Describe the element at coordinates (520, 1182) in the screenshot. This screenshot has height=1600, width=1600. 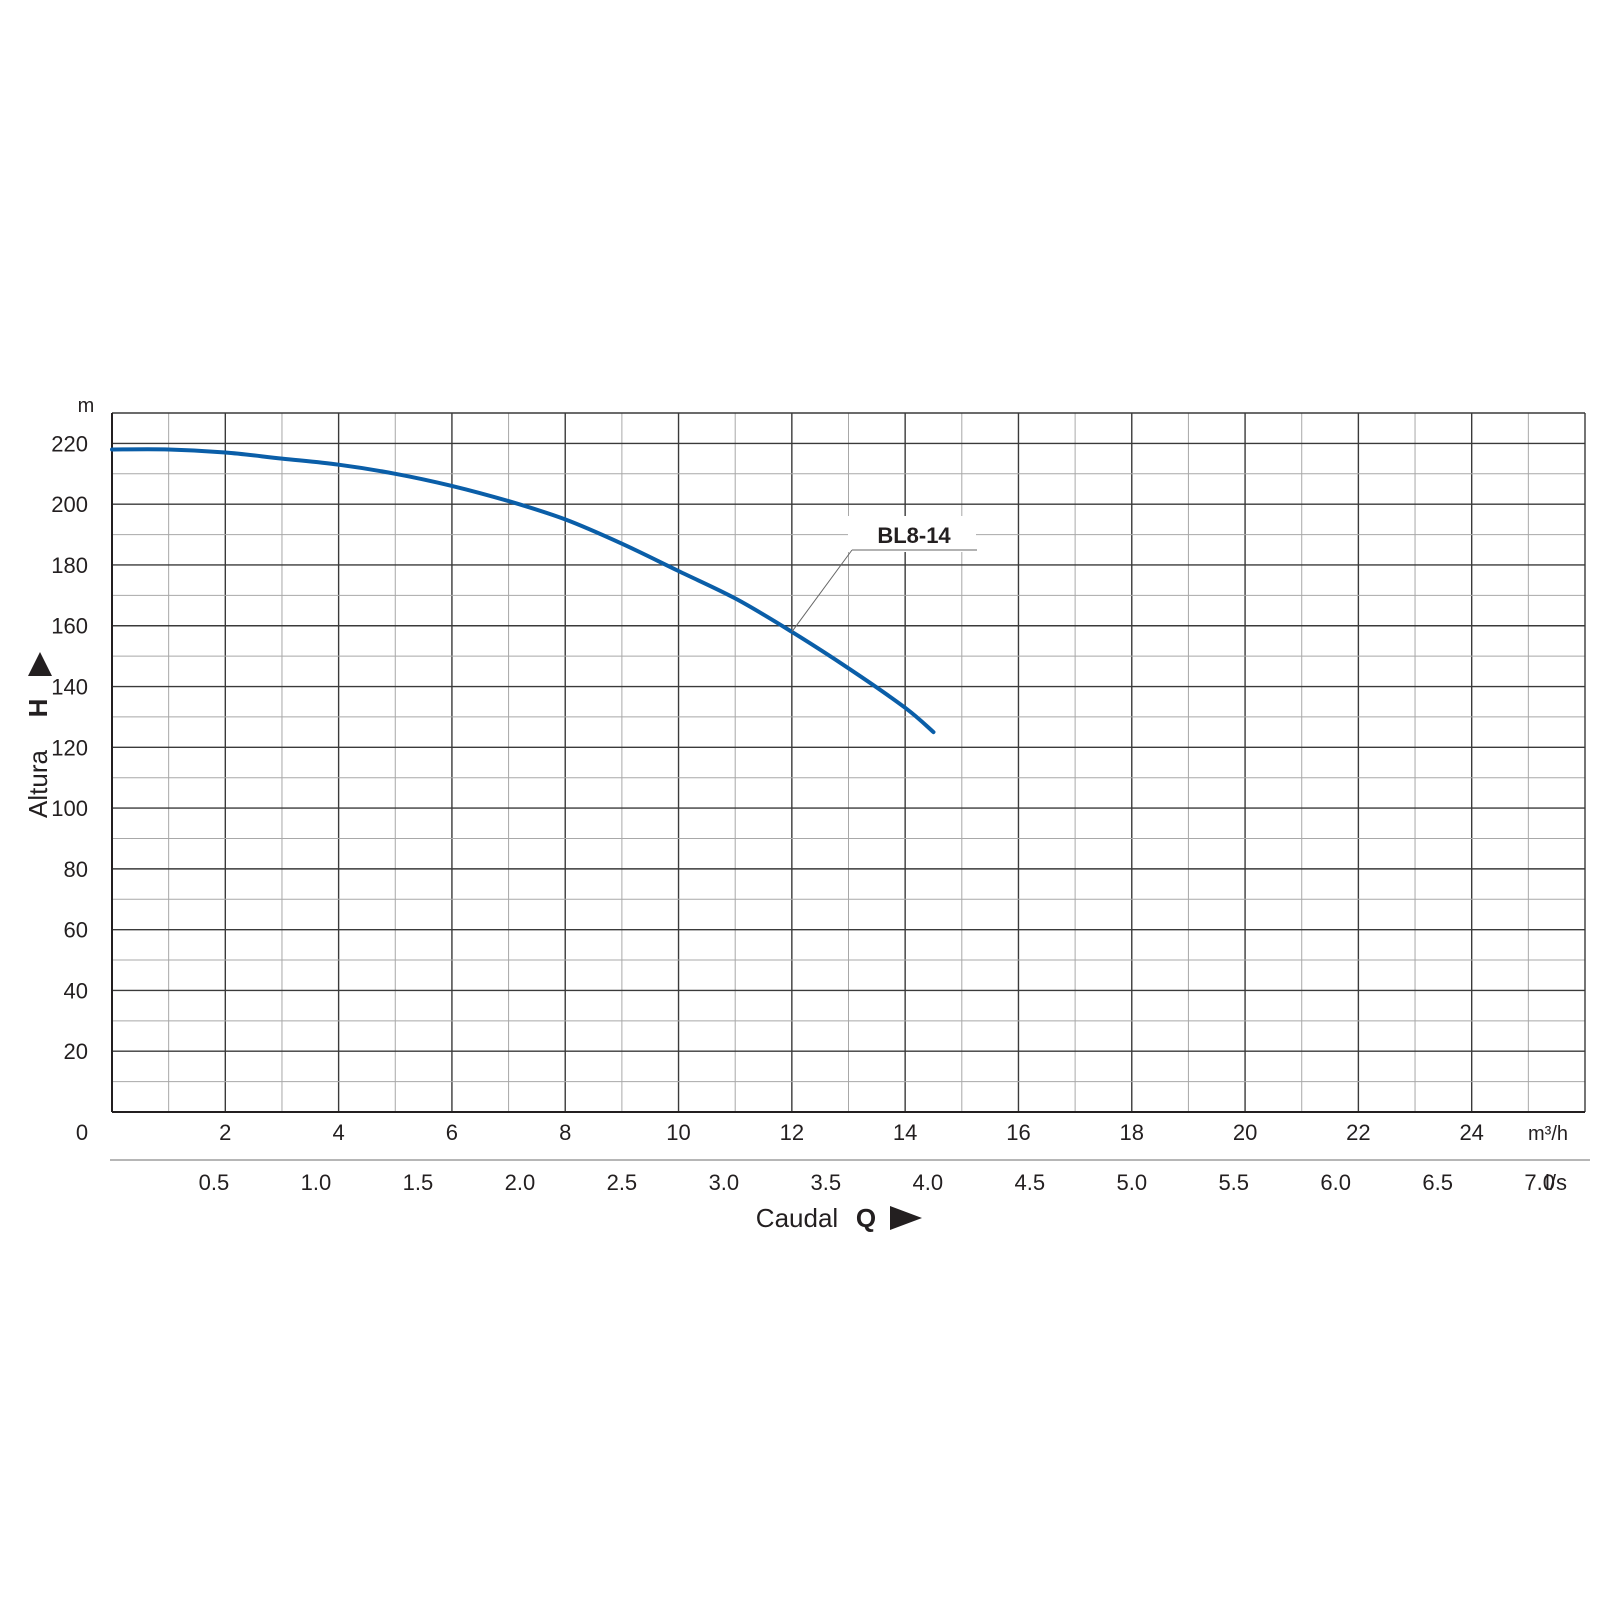
I see `x2-tick-label: 2.0` at that location.